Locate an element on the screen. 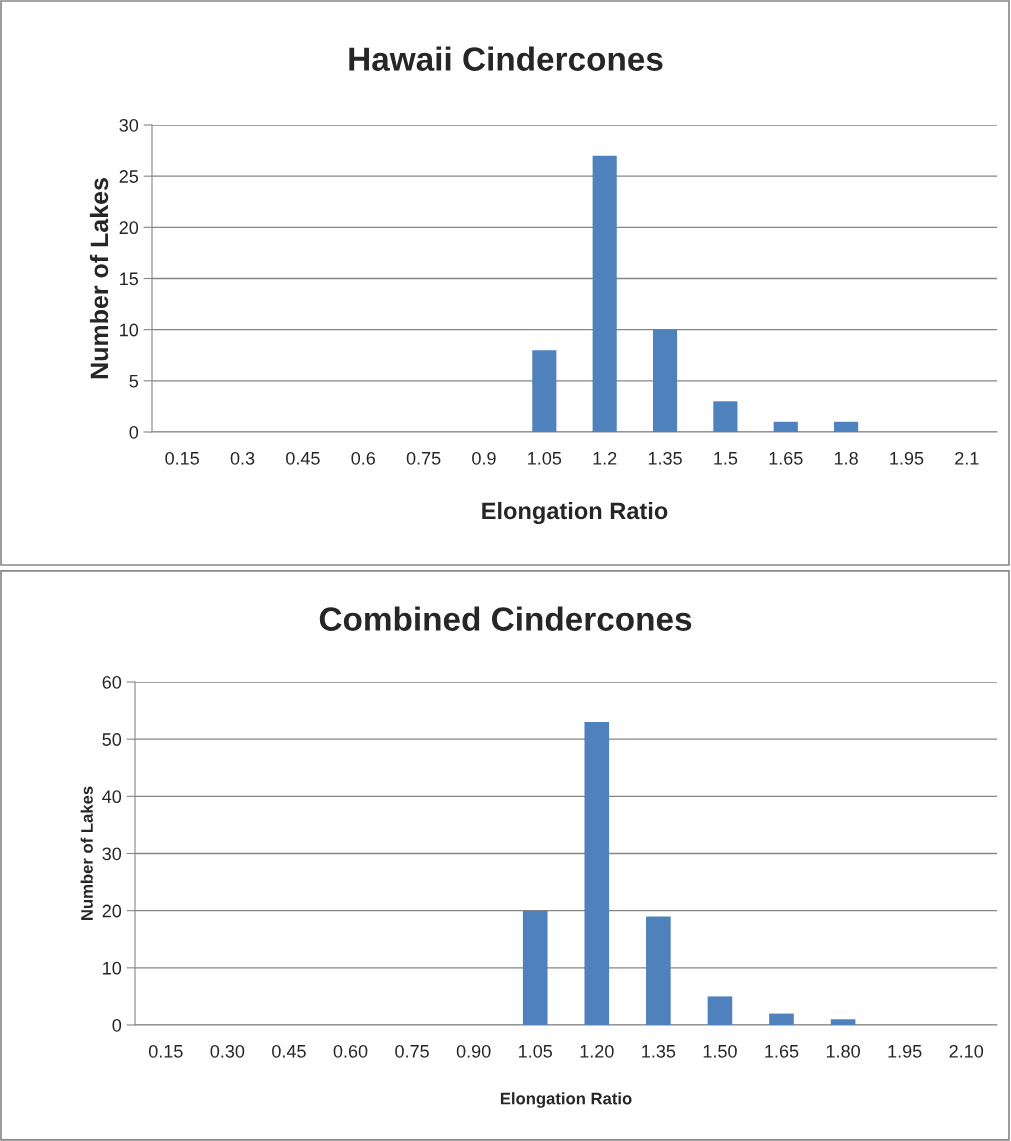  x-tick-label: 0.90 is located at coordinates (473, 1051).